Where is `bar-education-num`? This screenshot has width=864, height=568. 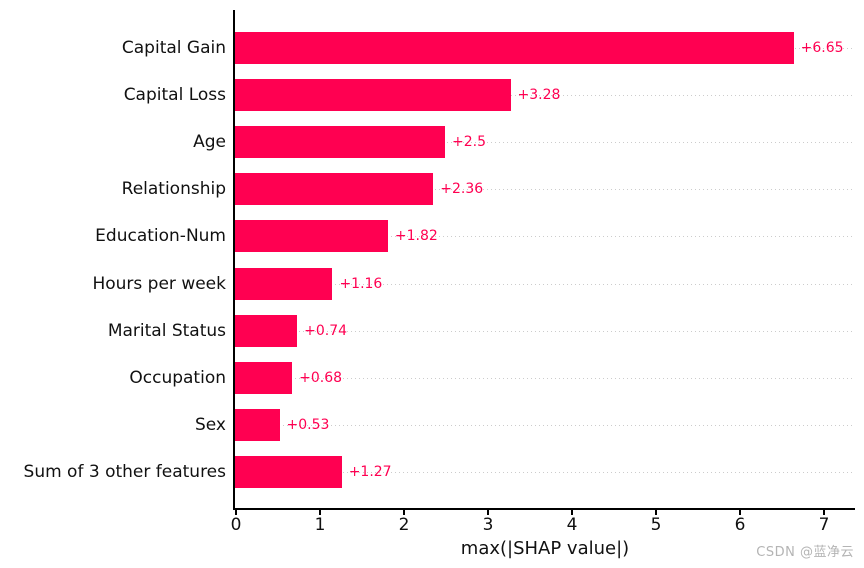
bar-education-num is located at coordinates (311, 236).